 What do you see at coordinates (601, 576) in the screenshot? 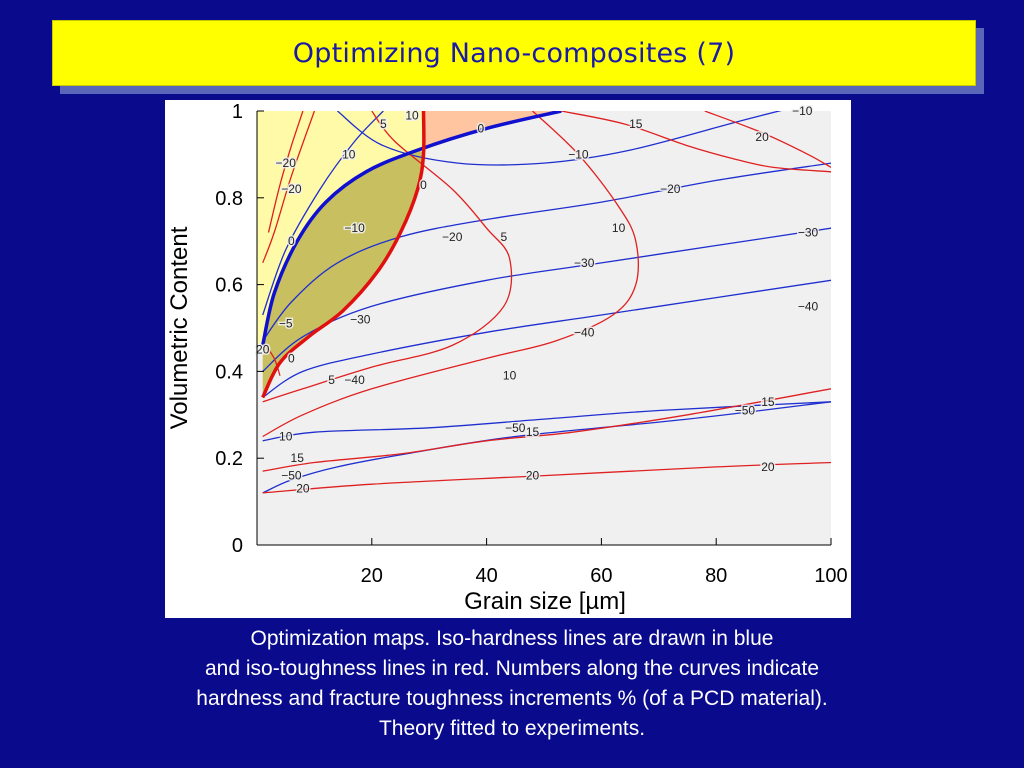
I see `x-tick-label-2: 60` at bounding box center [601, 576].